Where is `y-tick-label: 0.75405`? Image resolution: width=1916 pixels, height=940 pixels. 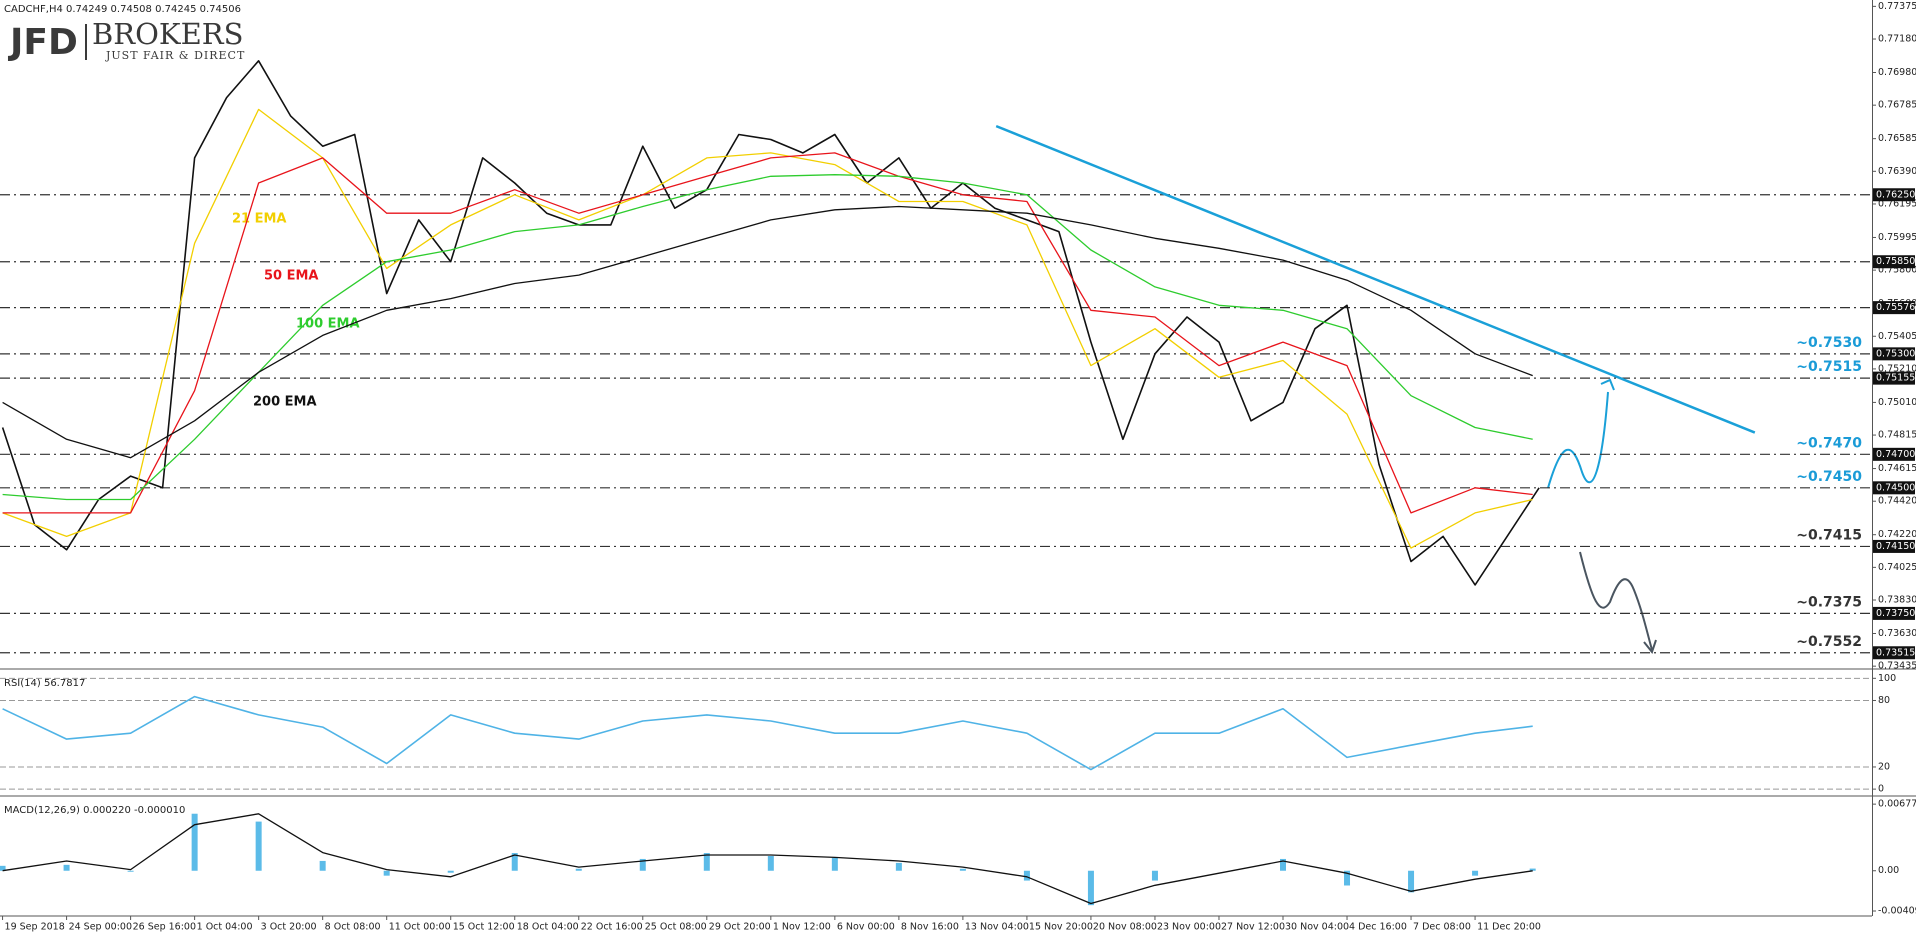
y-tick-label: 0.75405 is located at coordinates (1897, 336).